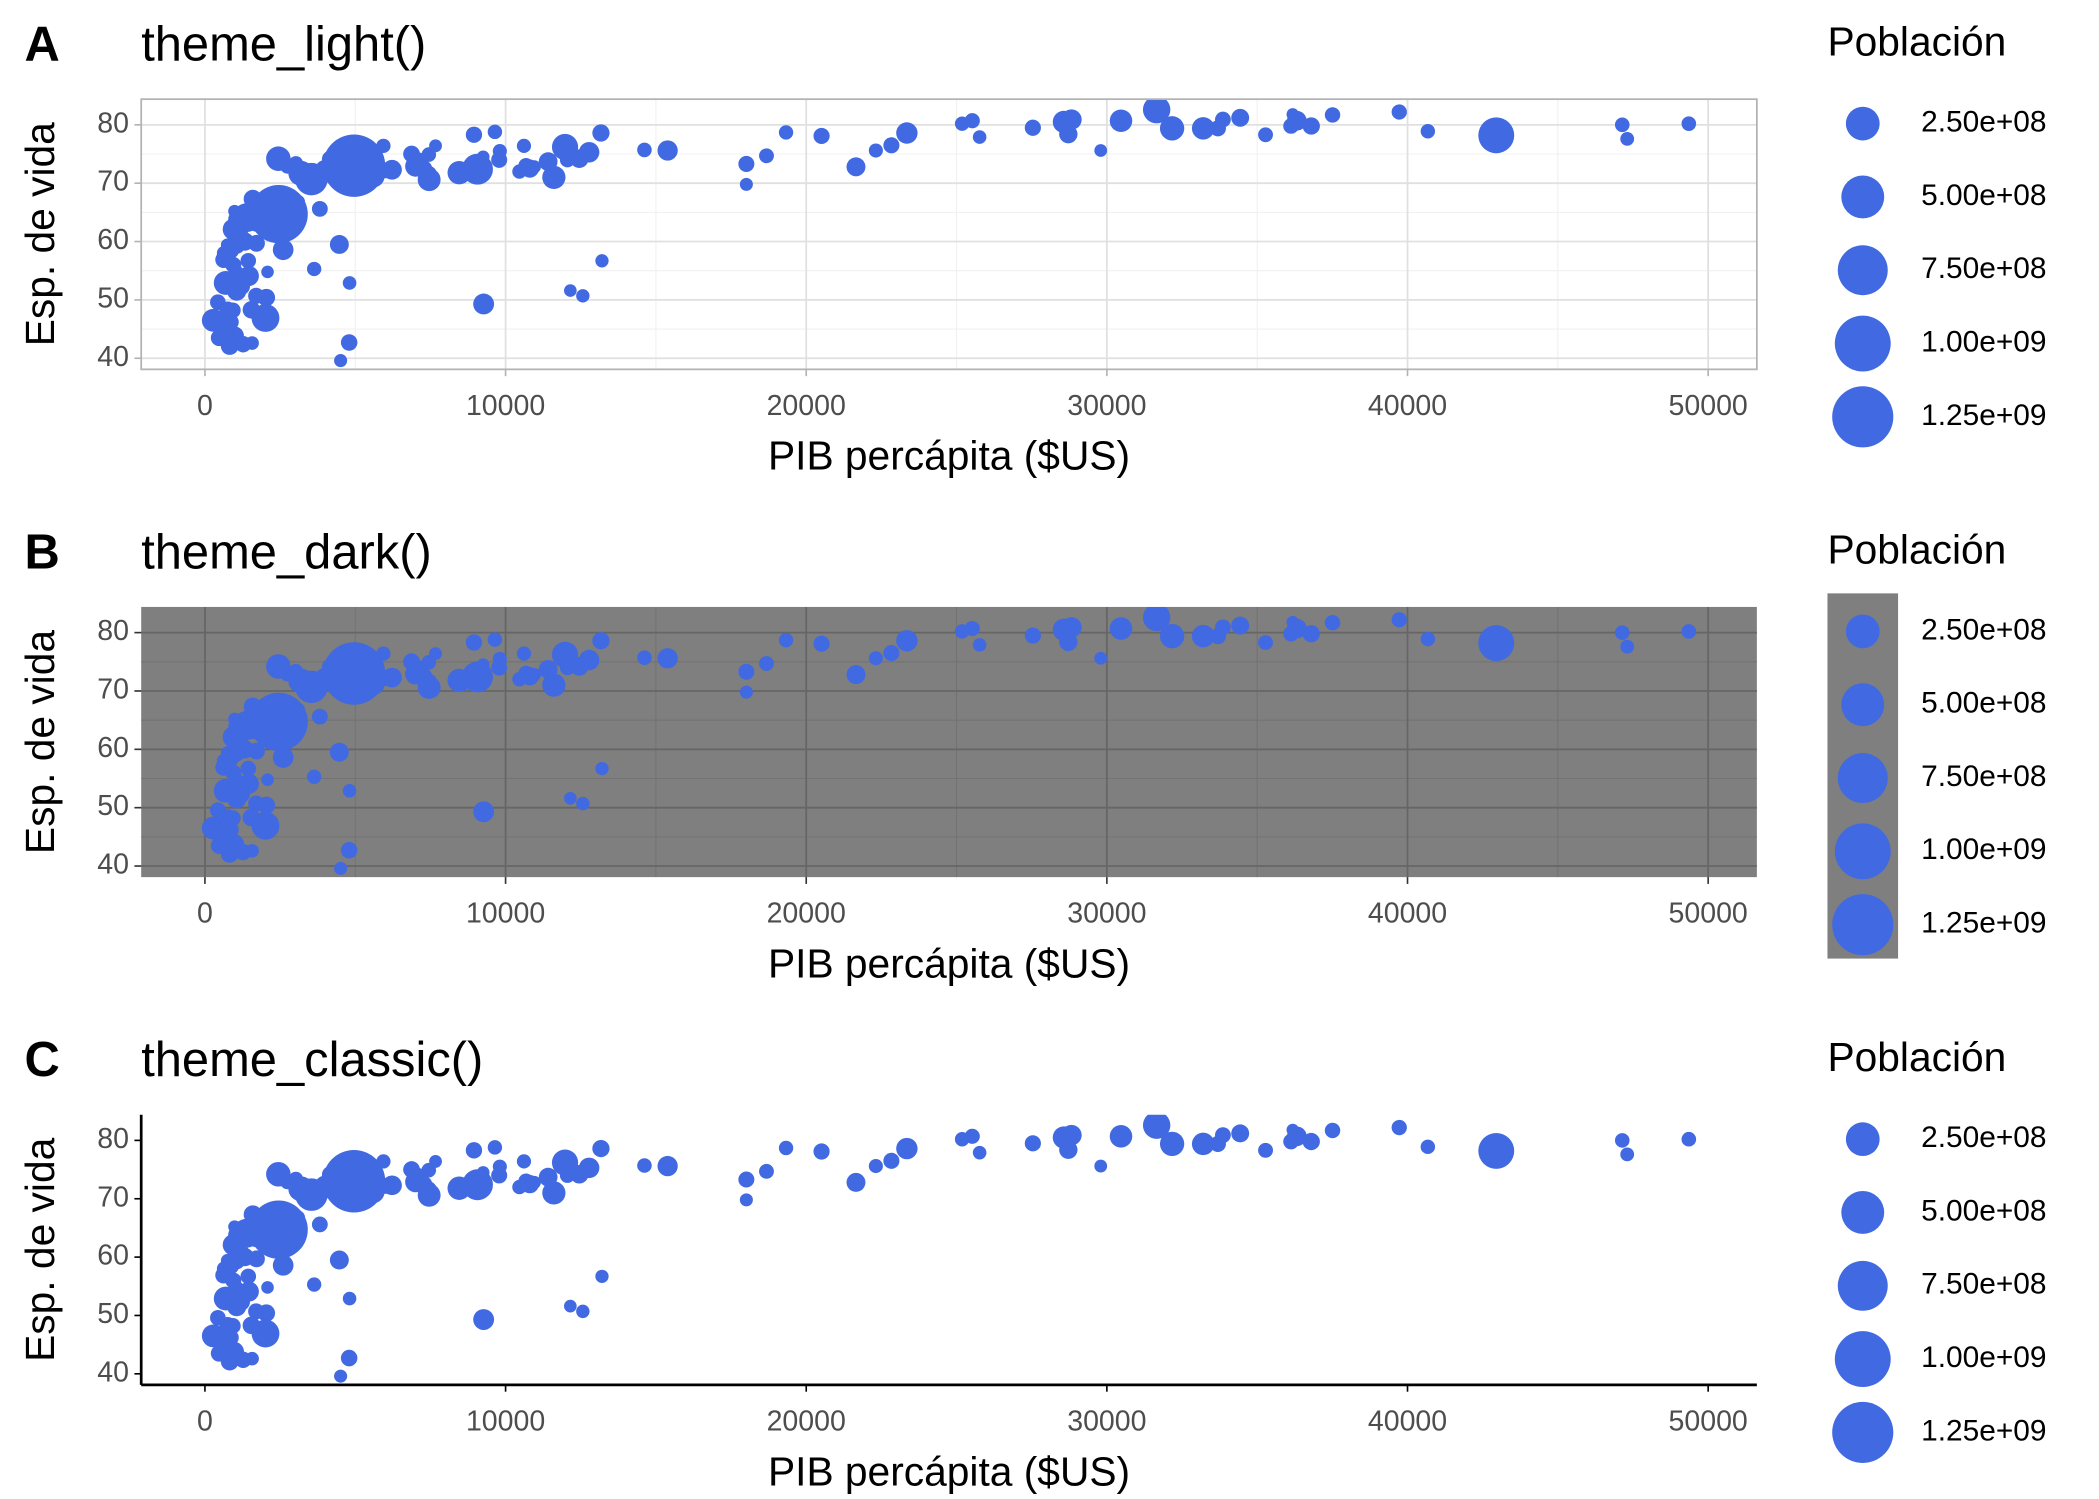 The width and height of the screenshot is (2099, 1499). What do you see at coordinates (41, 552) in the screenshot?
I see `panel-tag: B` at bounding box center [41, 552].